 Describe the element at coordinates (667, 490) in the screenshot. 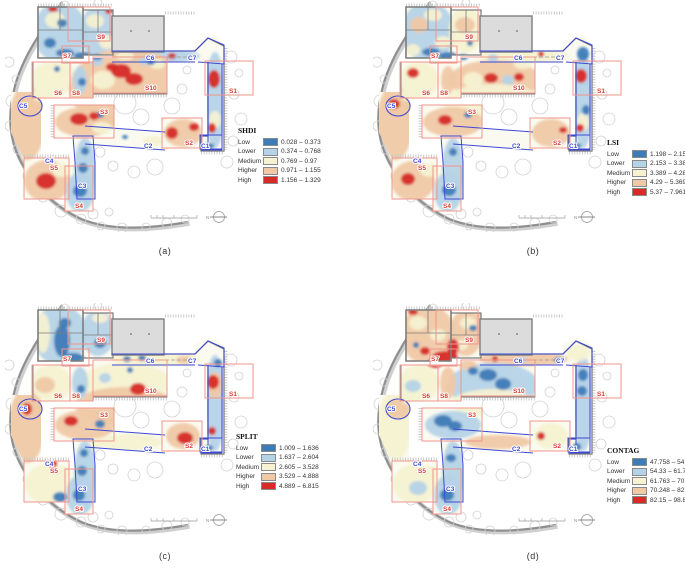

I see `legend-range: 70.248 – 82.149` at that location.